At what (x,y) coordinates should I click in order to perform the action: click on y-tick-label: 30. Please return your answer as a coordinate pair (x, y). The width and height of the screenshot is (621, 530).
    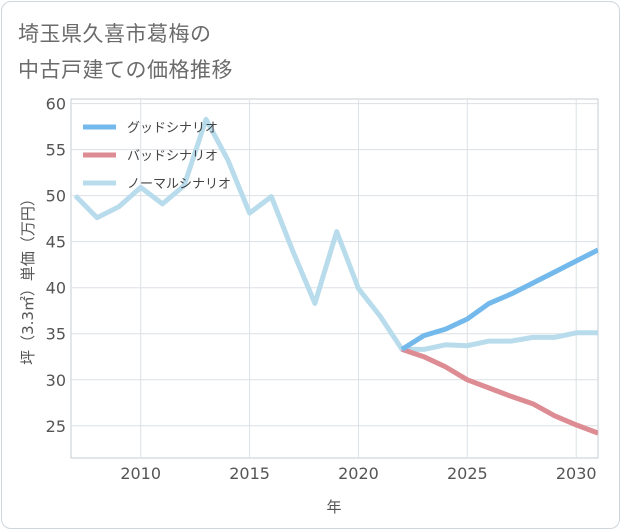
    Looking at the image, I should click on (56, 380).